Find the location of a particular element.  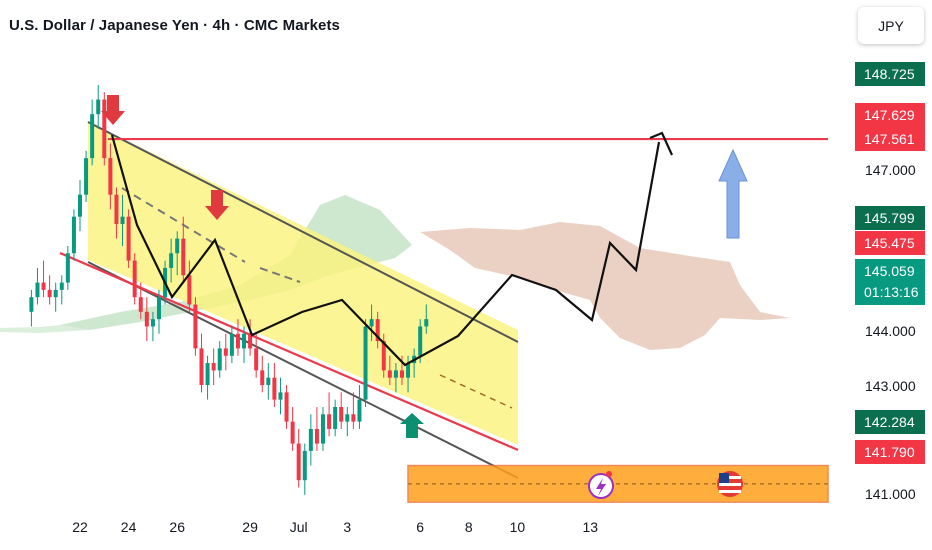

x-tick-7: 8 is located at coordinates (469, 527).